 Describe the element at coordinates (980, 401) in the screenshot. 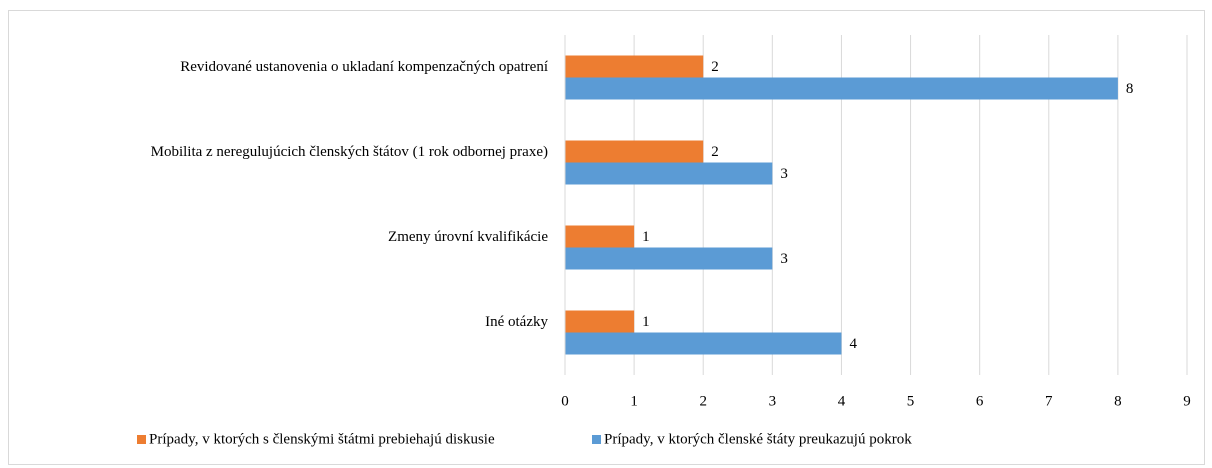

I see `x-tick-label: 6` at that location.